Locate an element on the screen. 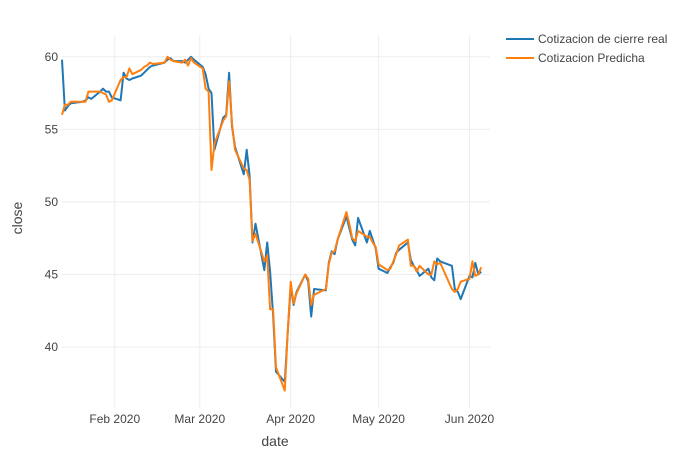  x-tick-label: Apr 2020 is located at coordinates (290, 419).